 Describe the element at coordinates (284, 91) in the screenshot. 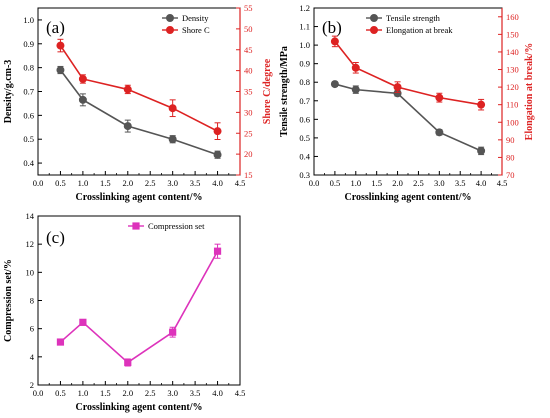

I see `y-axis-title: Tensile strength/MPa` at that location.